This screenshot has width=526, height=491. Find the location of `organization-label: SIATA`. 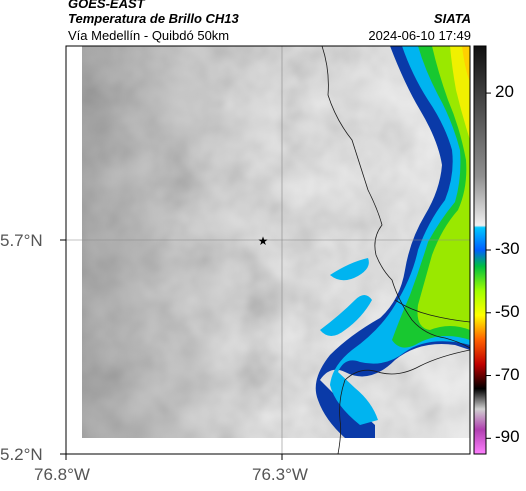

organization-label: SIATA is located at coordinates (452, 18).